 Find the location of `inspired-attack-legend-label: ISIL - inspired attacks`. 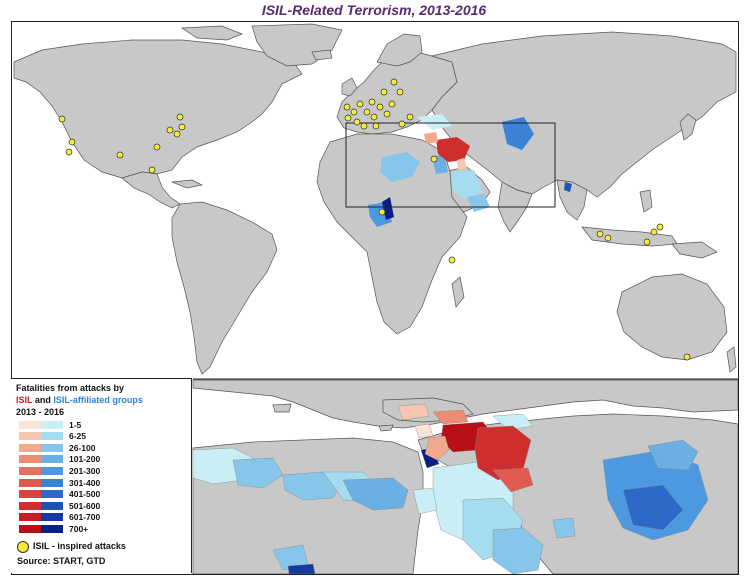

inspired-attack-legend-label: ISIL - inspired attacks is located at coordinates (79, 546).